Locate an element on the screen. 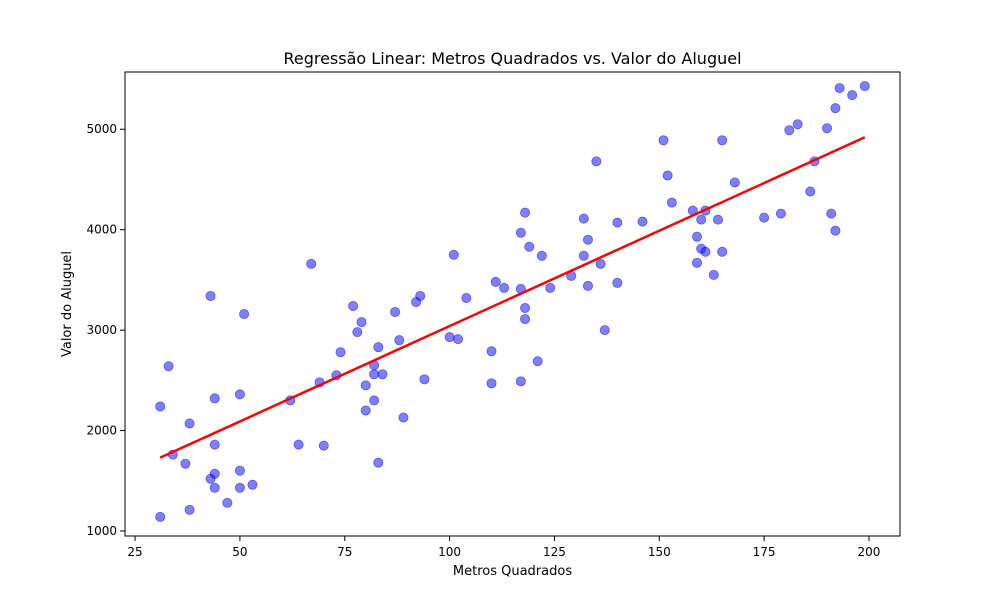 Image resolution: width=1000 pixels, height=600 pixels. y-tick-label: 4000 is located at coordinates (101, 230).